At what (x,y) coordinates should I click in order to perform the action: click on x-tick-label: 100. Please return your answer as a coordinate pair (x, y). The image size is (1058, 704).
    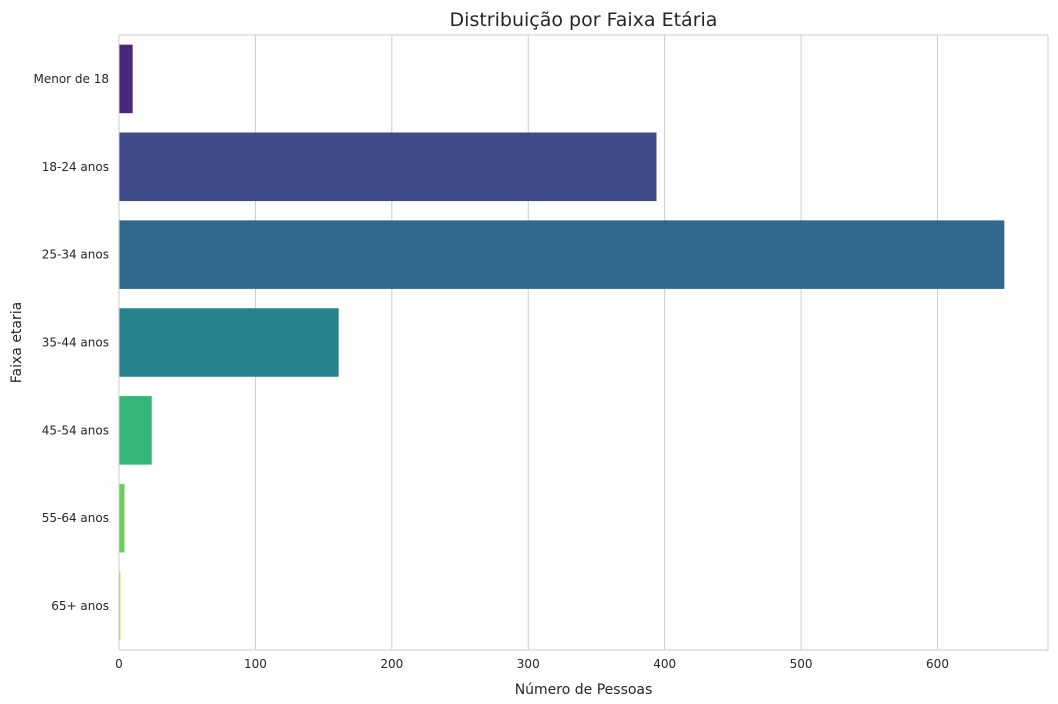
    Looking at the image, I should click on (255, 664).